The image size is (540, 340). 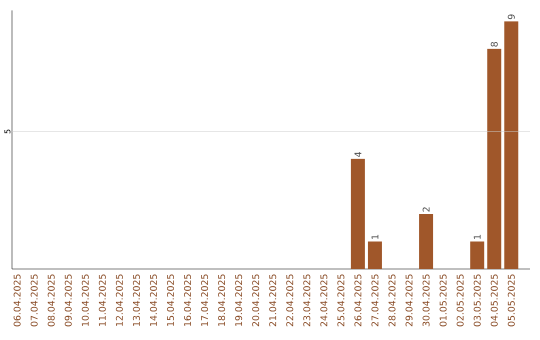 I want to click on x-tick-label: 19.04.2025, so click(x=238, y=300).